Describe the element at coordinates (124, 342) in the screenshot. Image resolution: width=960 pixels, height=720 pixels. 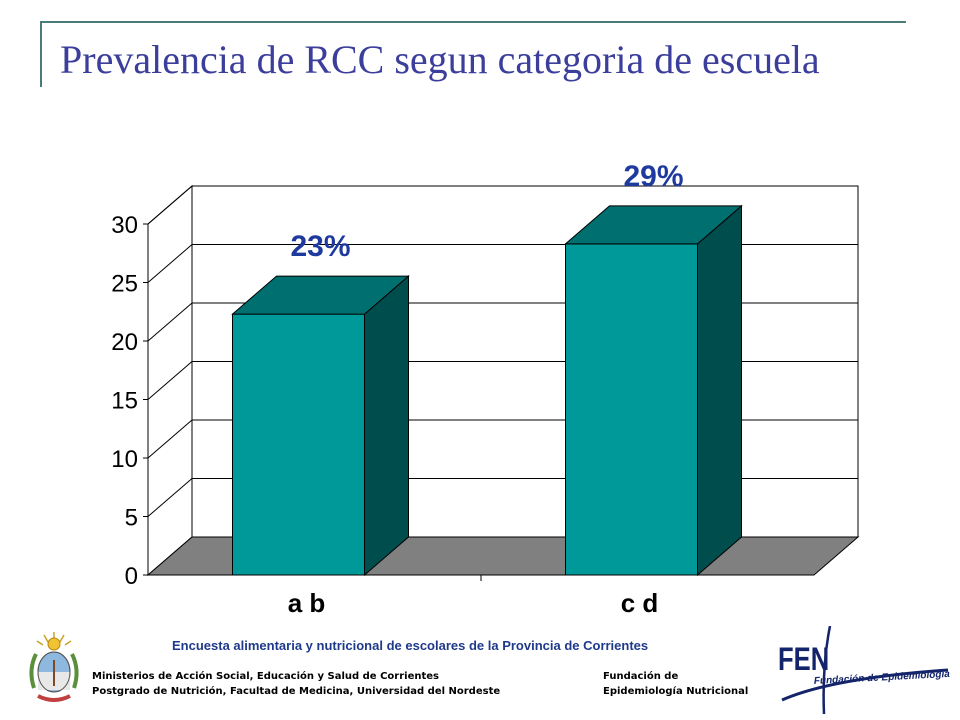
I see `y-tick-label-20: 20` at that location.